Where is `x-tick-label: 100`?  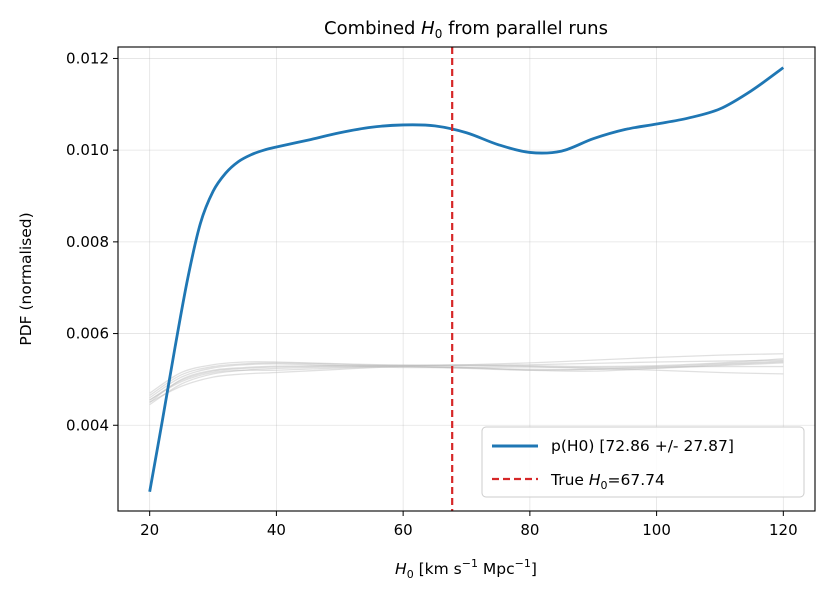 x-tick-label: 100 is located at coordinates (656, 530).